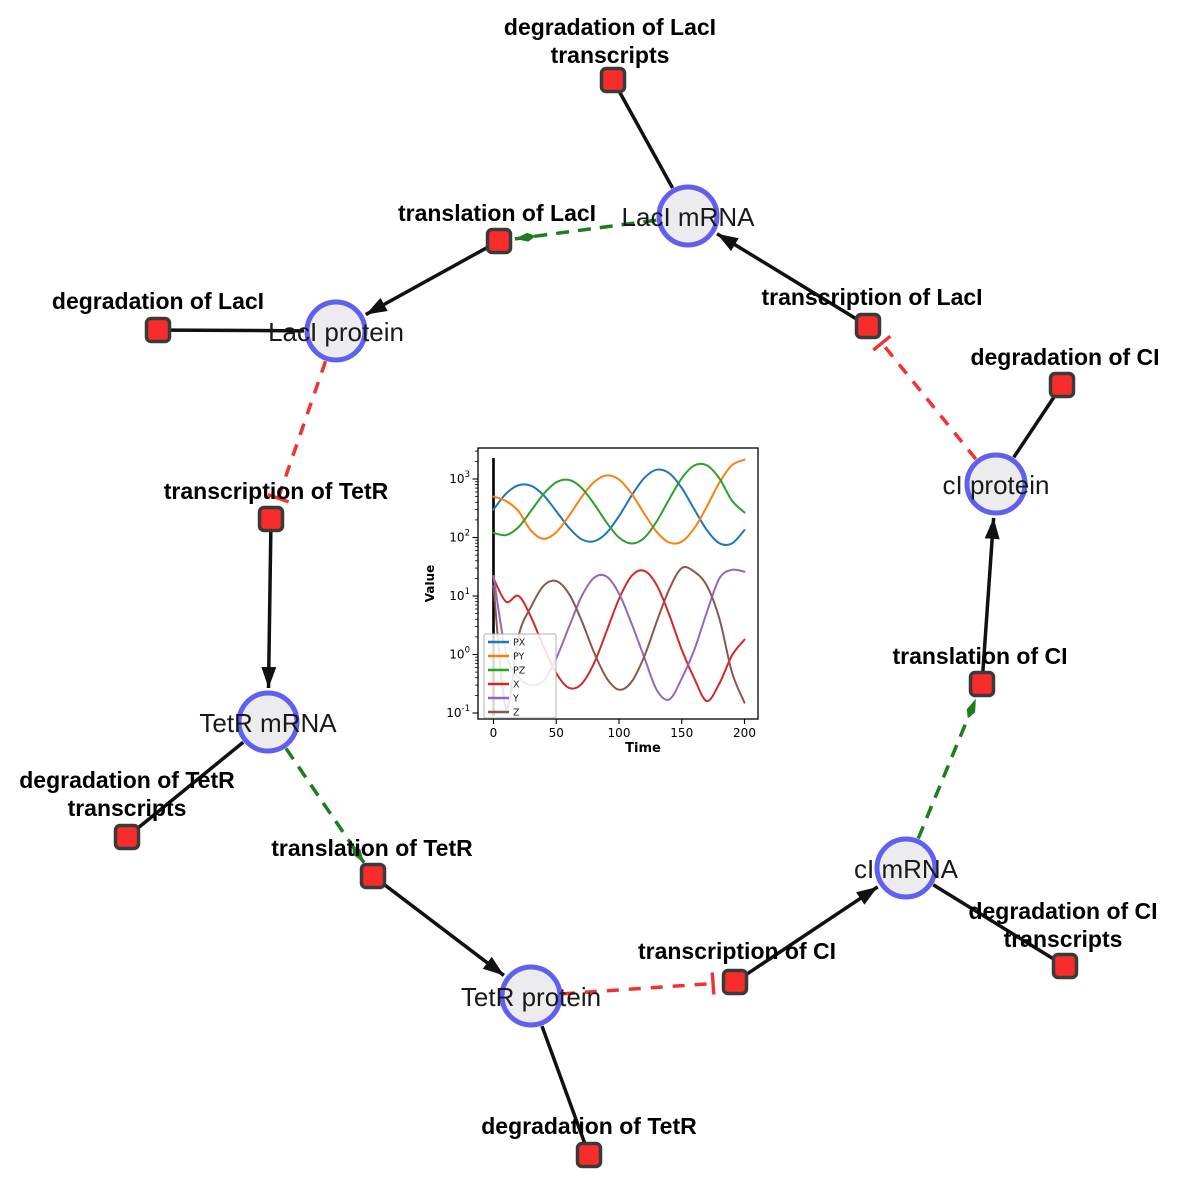 The height and width of the screenshot is (1200, 1189). Describe the element at coordinates (158, 330) in the screenshot. I see `reaction-node-deg_laci` at that location.